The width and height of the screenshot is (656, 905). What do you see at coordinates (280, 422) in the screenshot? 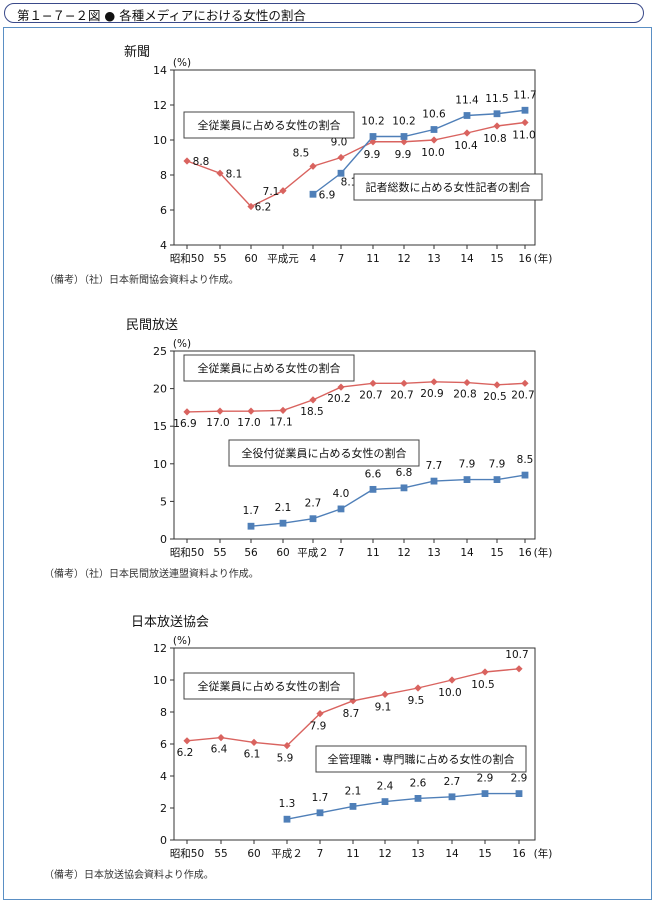
I see `data-label: 17.1` at bounding box center [280, 422].